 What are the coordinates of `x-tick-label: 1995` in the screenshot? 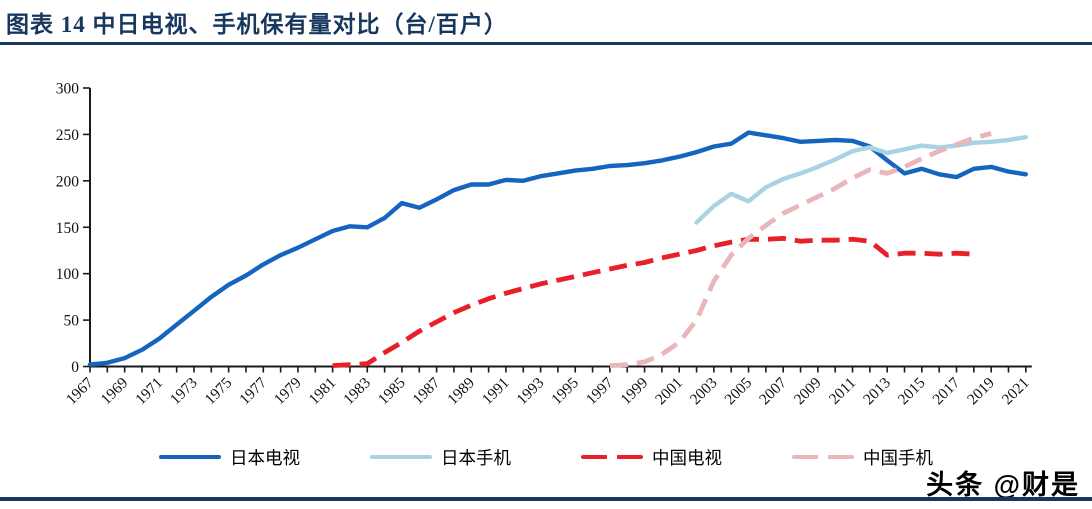 It's located at (565, 391).